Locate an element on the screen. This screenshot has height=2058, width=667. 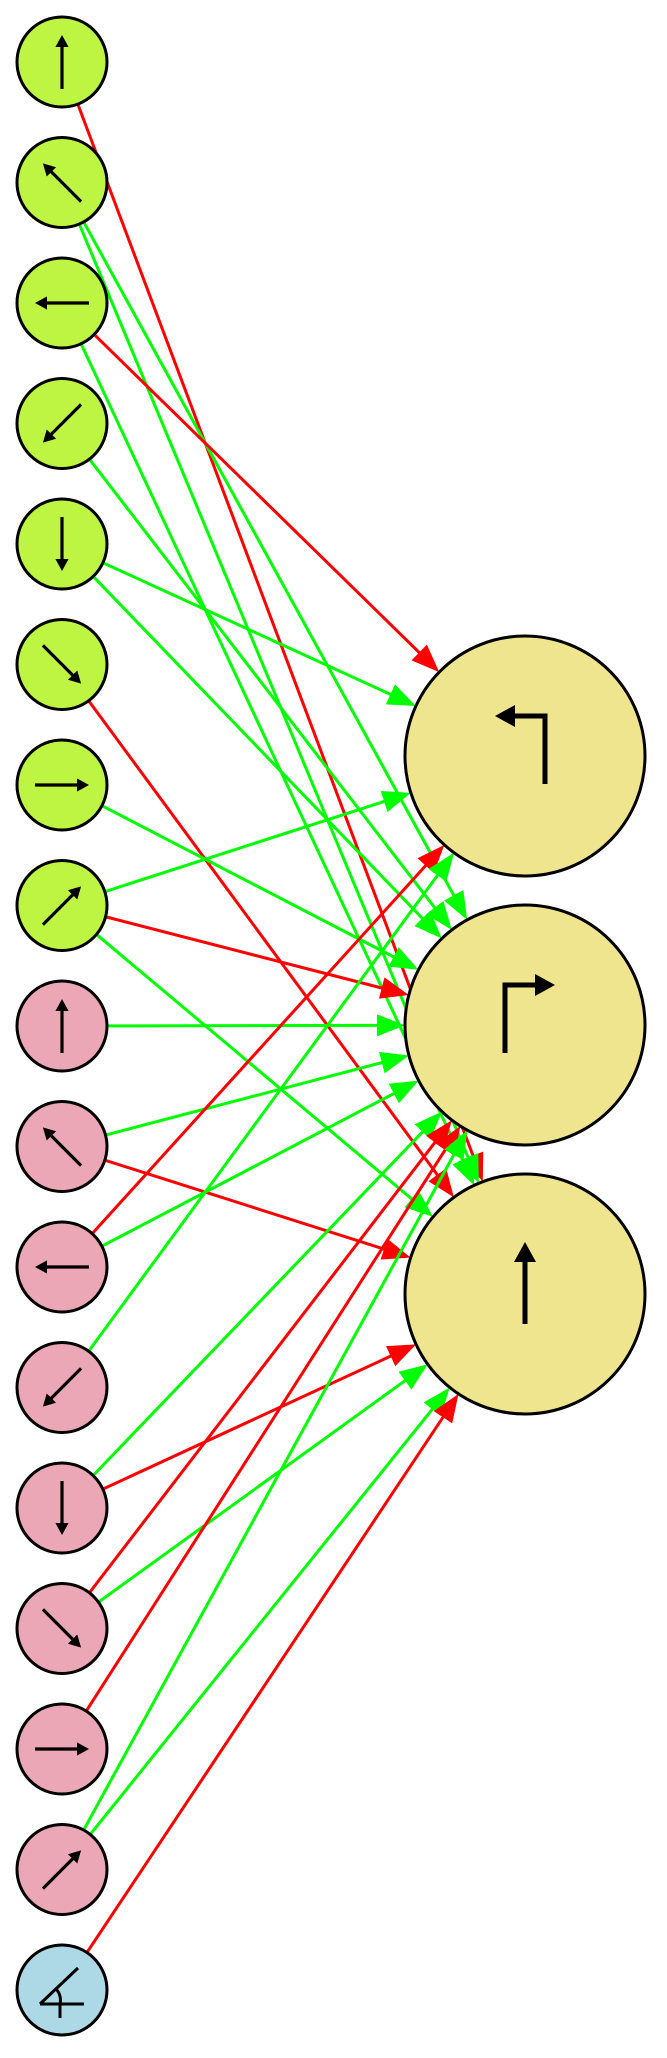
forward-icon is located at coordinates (525, 1283).